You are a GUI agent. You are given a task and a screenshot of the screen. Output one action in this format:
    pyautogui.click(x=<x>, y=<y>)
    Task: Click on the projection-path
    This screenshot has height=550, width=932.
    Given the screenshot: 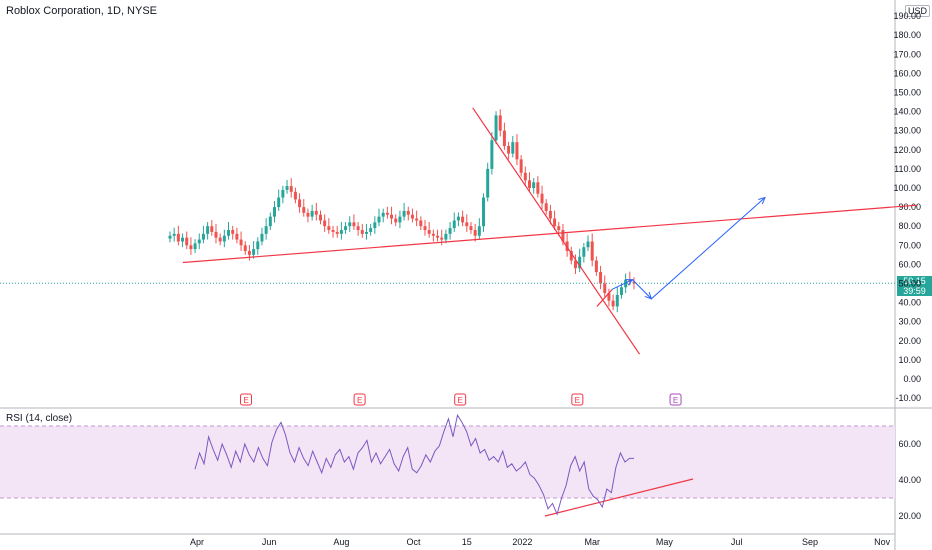 What is the action you would take?
    pyautogui.click(x=689, y=248)
    